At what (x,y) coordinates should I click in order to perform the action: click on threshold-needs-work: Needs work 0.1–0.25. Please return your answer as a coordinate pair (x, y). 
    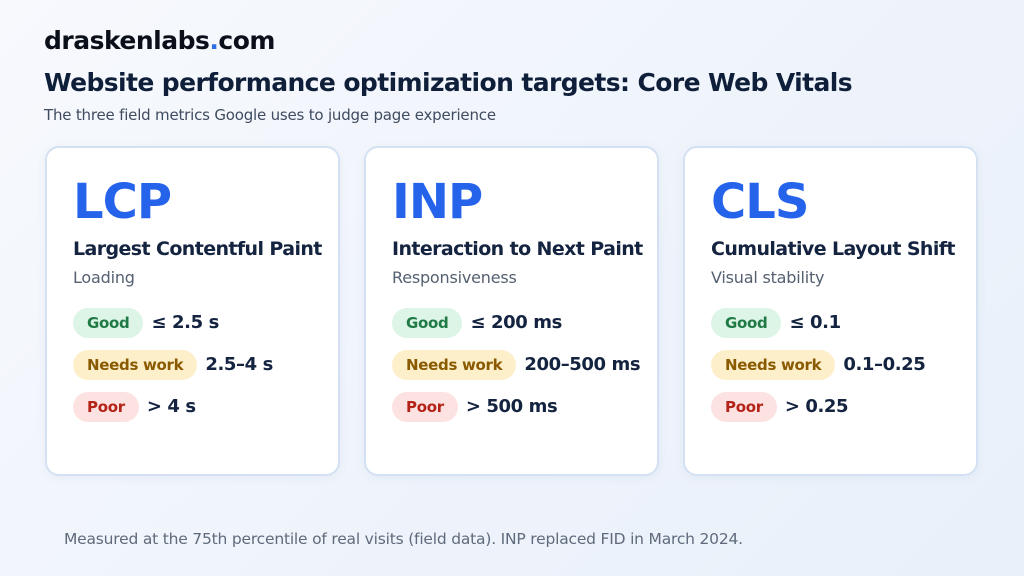
    Looking at the image, I should click on (836, 365).